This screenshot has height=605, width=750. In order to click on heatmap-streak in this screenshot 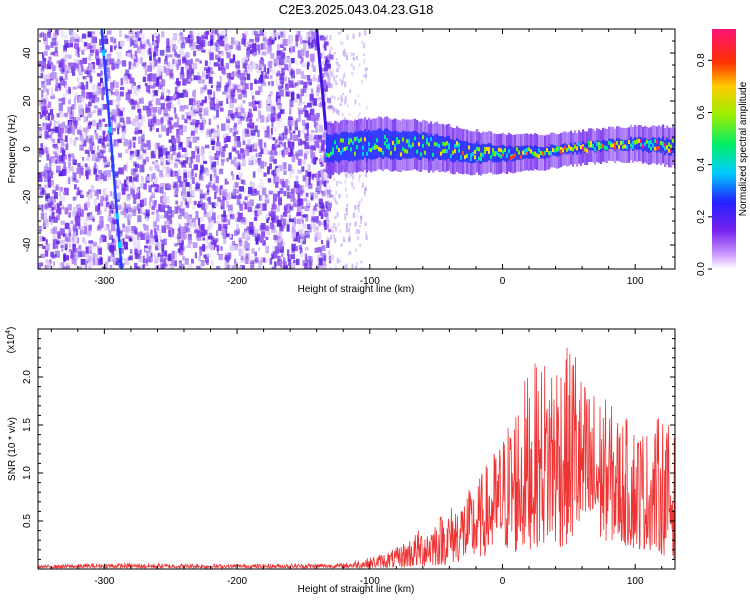, I will do `click(321, 79)`.